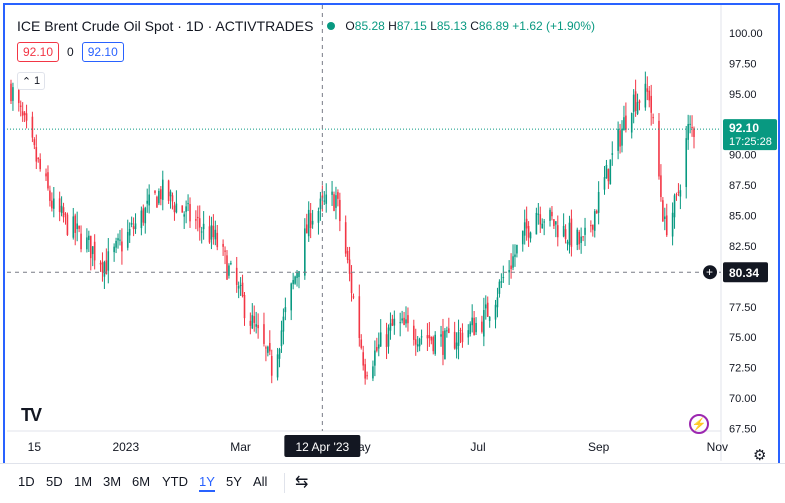 The height and width of the screenshot is (503, 785). What do you see at coordinates (743, 338) in the screenshot?
I see `price-tick-label: 75.00` at bounding box center [743, 338].